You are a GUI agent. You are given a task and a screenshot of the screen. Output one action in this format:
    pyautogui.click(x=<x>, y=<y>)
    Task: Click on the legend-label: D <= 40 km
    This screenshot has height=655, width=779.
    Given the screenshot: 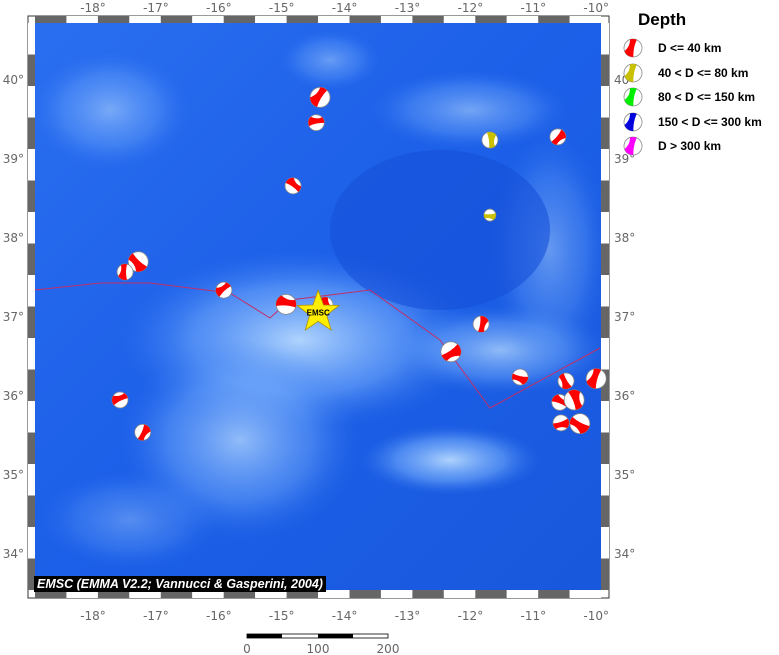 What is the action you would take?
    pyautogui.click(x=690, y=48)
    